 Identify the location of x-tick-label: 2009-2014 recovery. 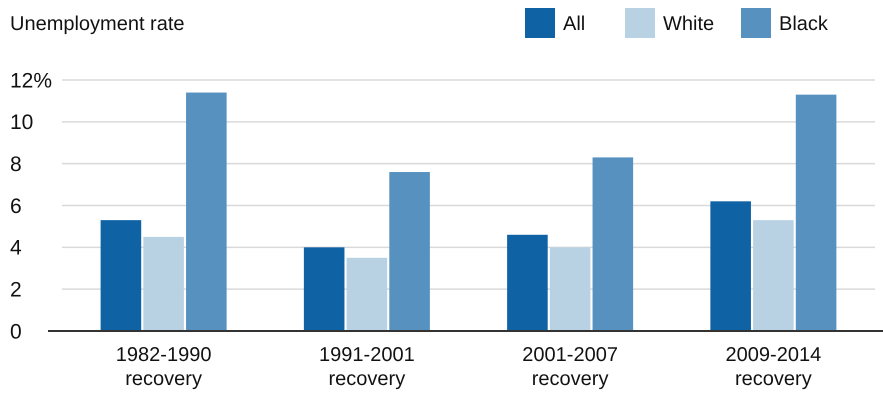
(774, 367).